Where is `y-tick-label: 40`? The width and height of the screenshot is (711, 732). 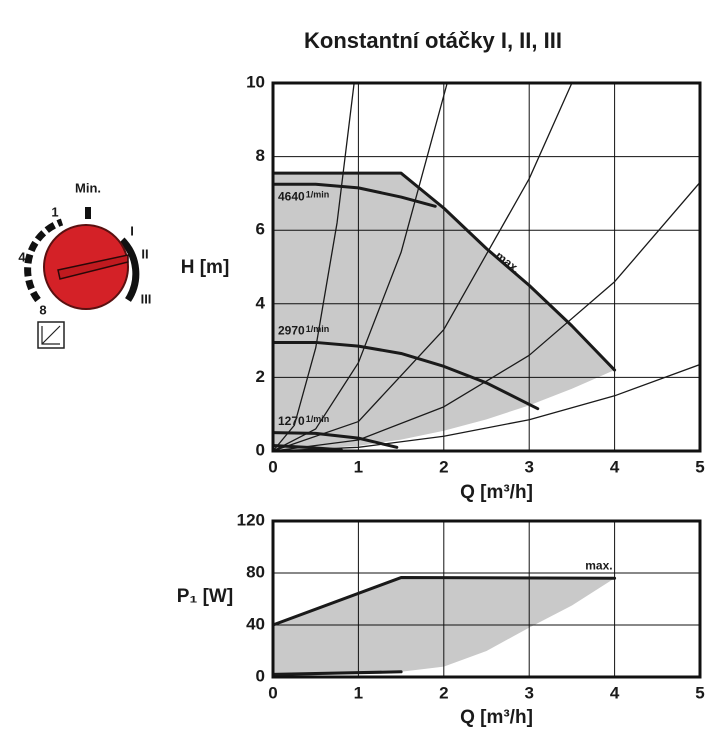 y-tick-label: 40 is located at coordinates (255, 623).